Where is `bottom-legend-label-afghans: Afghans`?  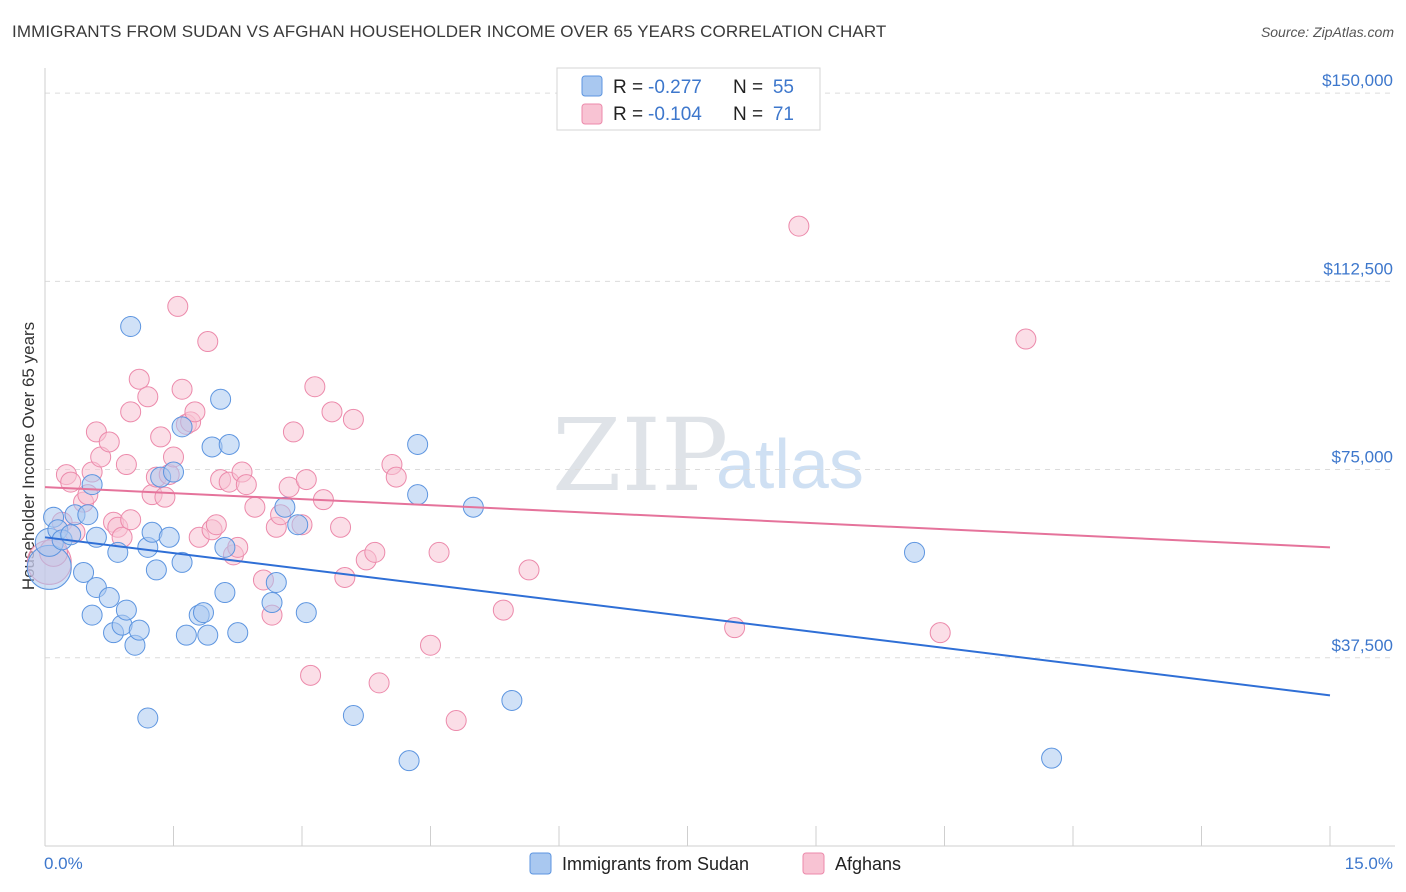 bottom-legend-label-afghans: Afghans is located at coordinates (868, 864).